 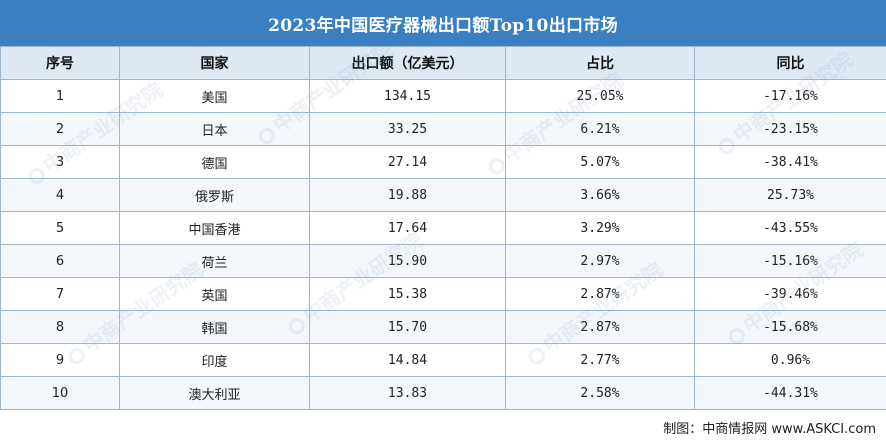 I want to click on table-row: 1 美国 134.15 25.05% -17.16%, so click(x=443, y=96).